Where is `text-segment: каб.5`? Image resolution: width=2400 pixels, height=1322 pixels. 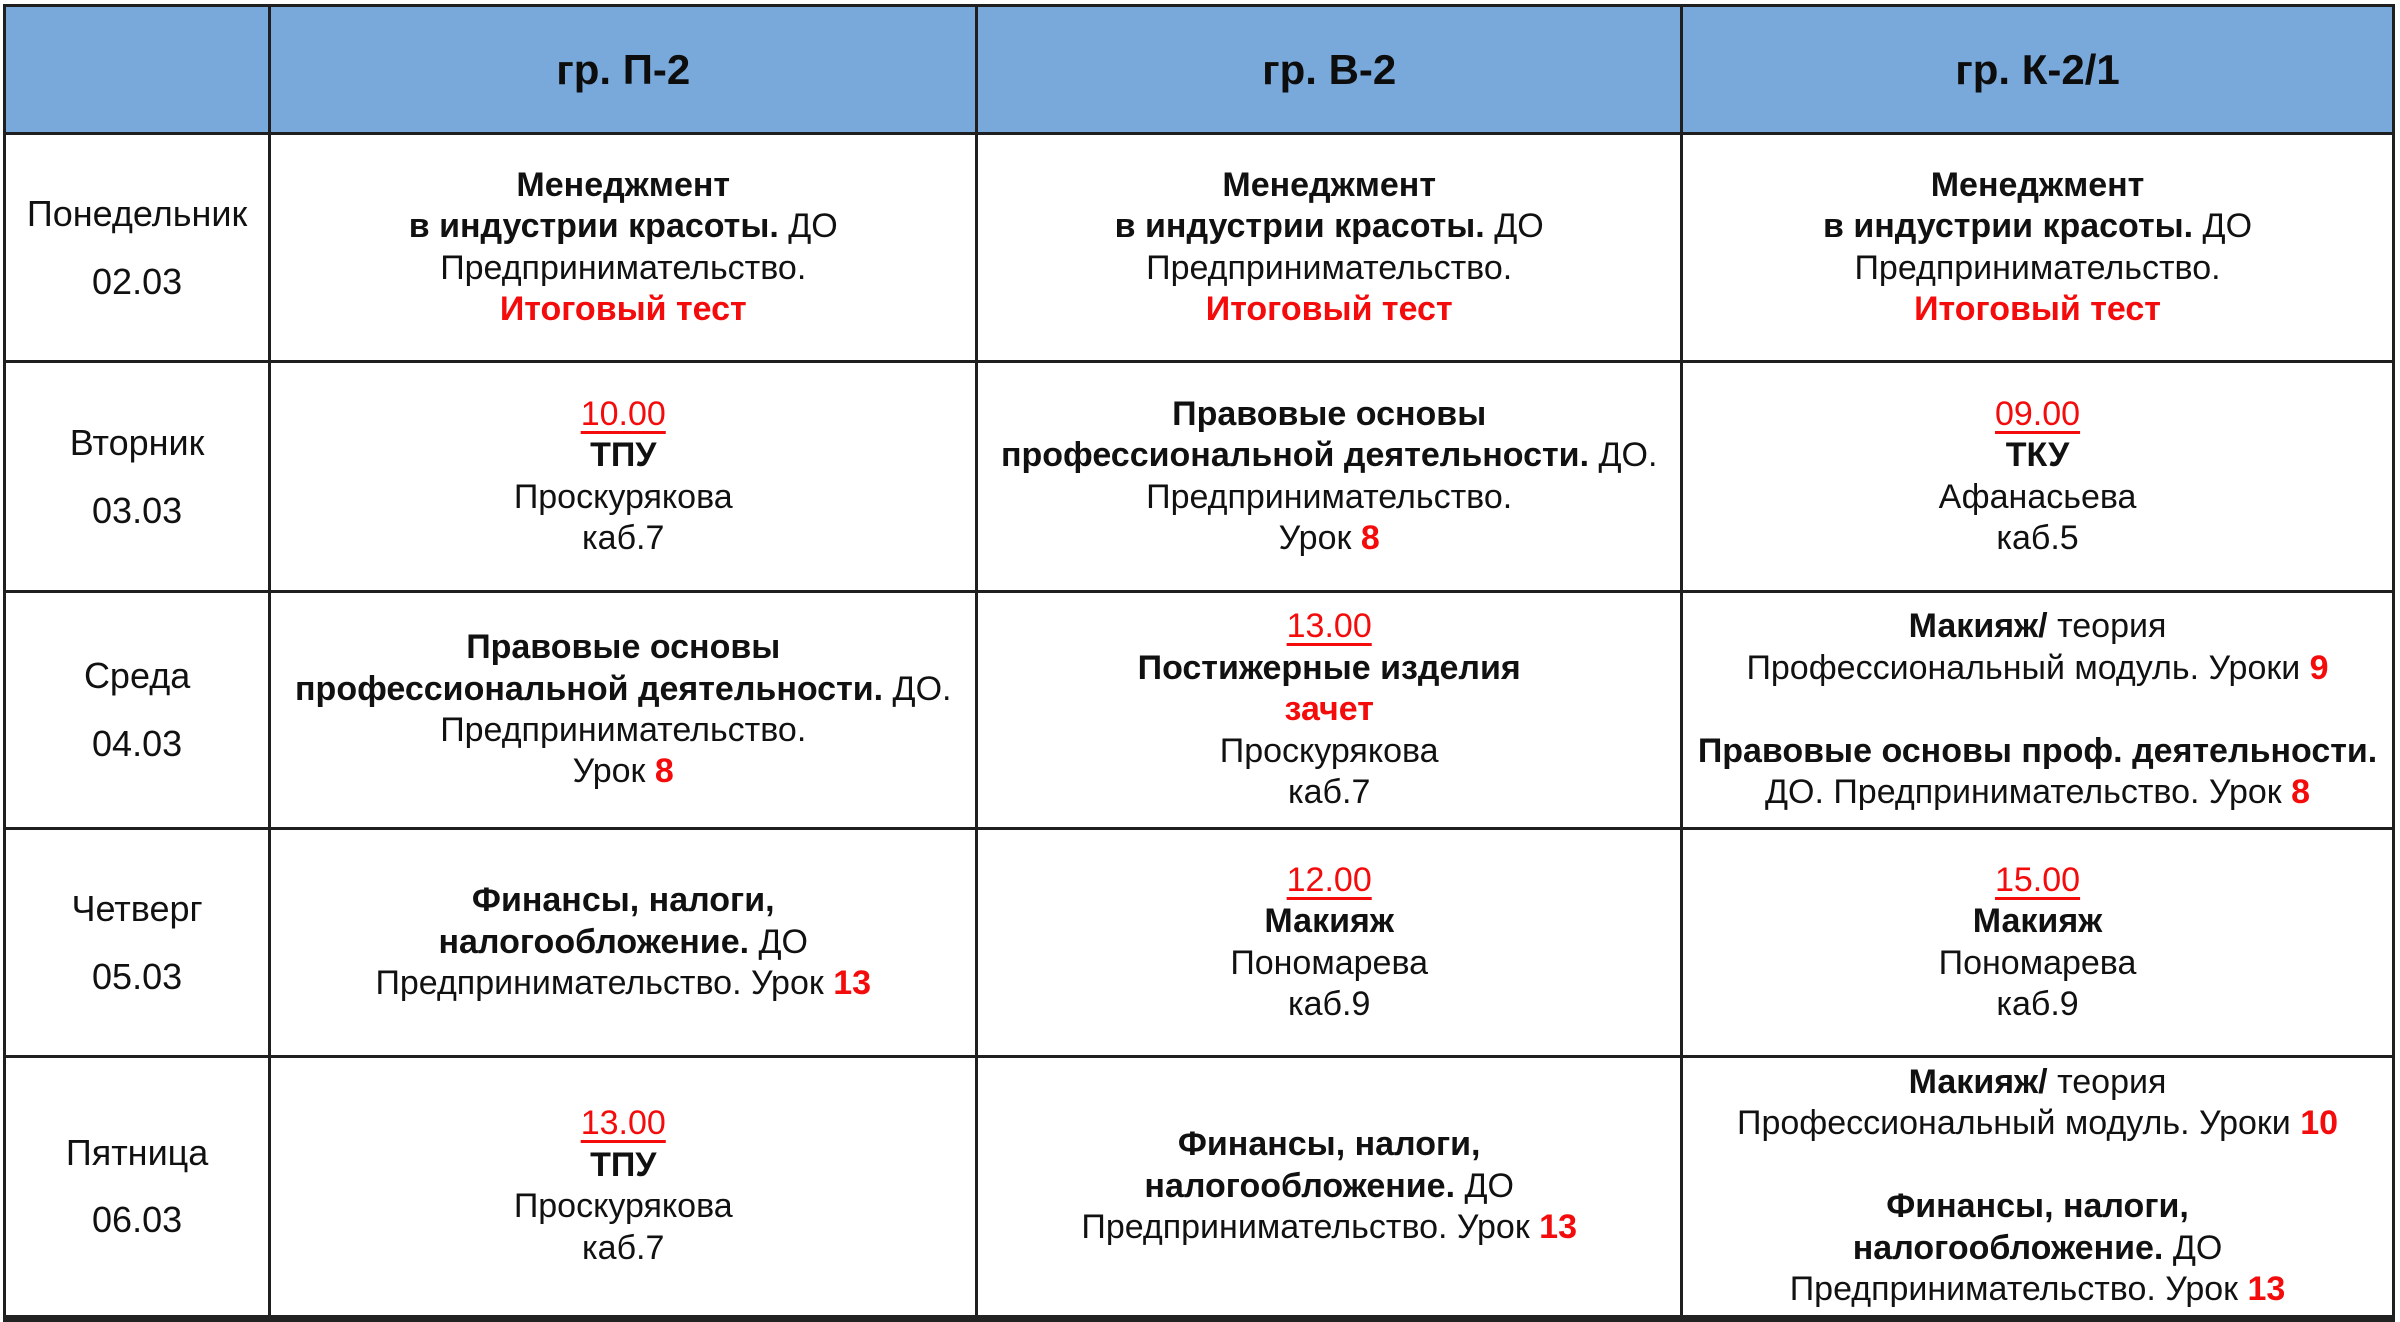 text-segment: каб.5 is located at coordinates (2037, 537).